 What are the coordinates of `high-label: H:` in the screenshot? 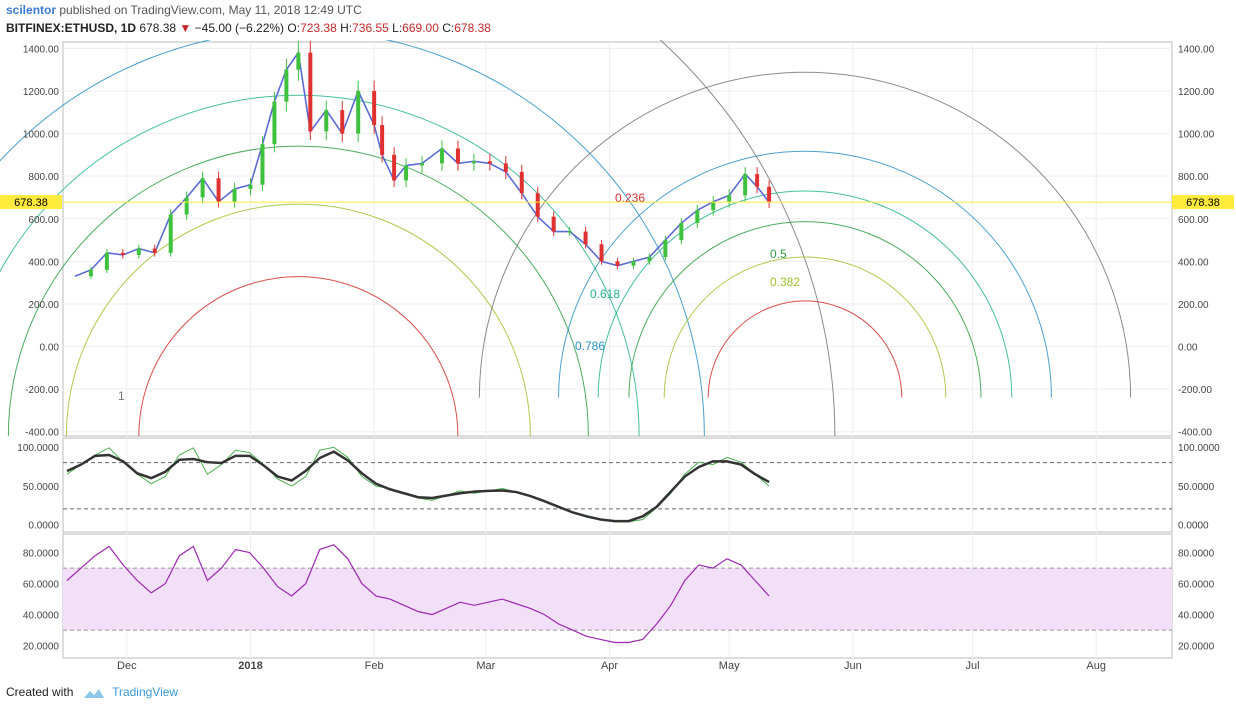 It's located at (346, 28).